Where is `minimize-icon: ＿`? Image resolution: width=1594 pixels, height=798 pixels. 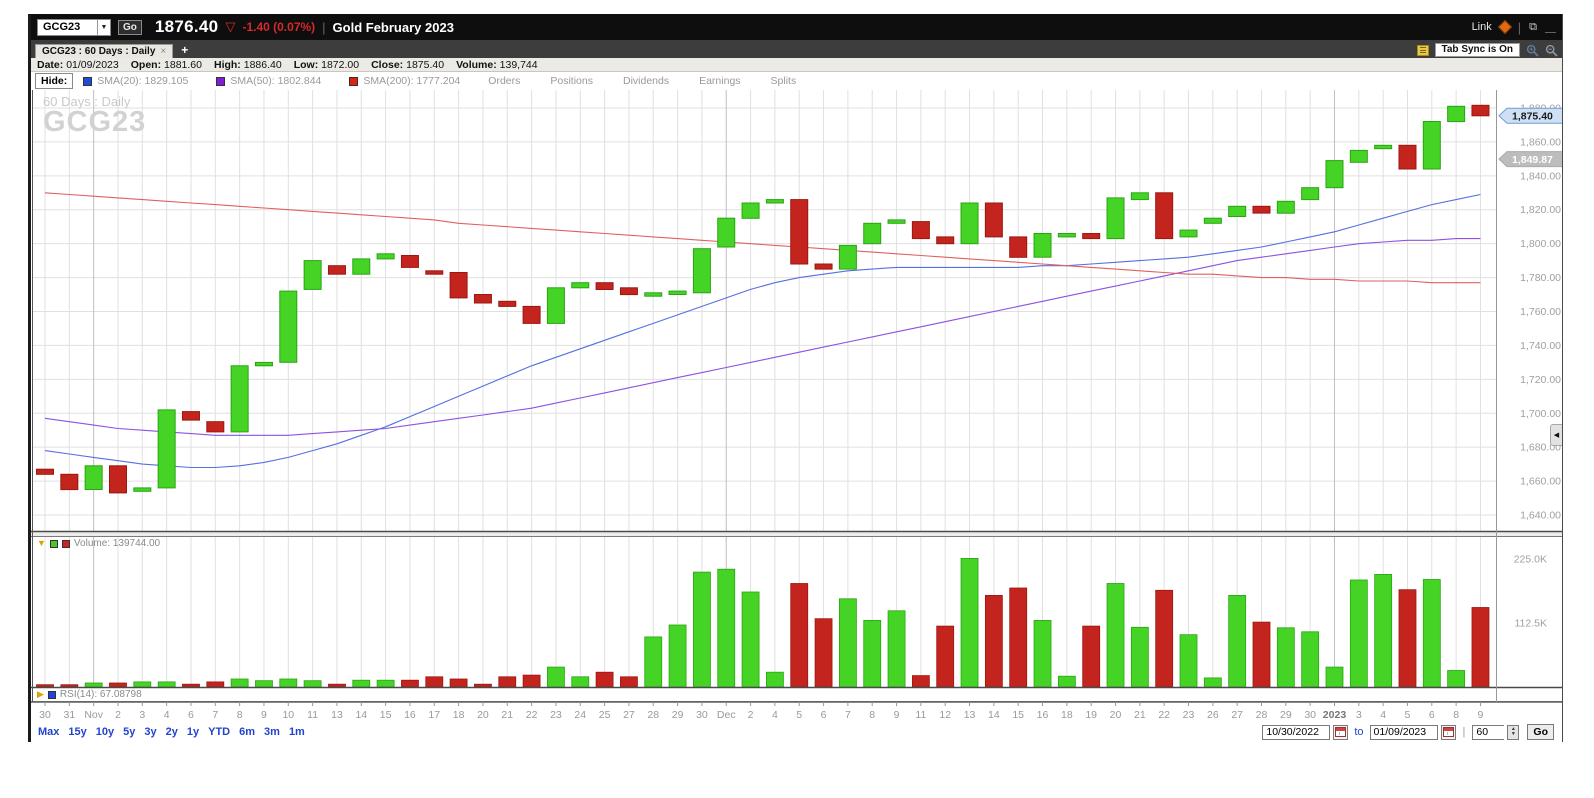 minimize-icon: ＿ is located at coordinates (1550, 28).